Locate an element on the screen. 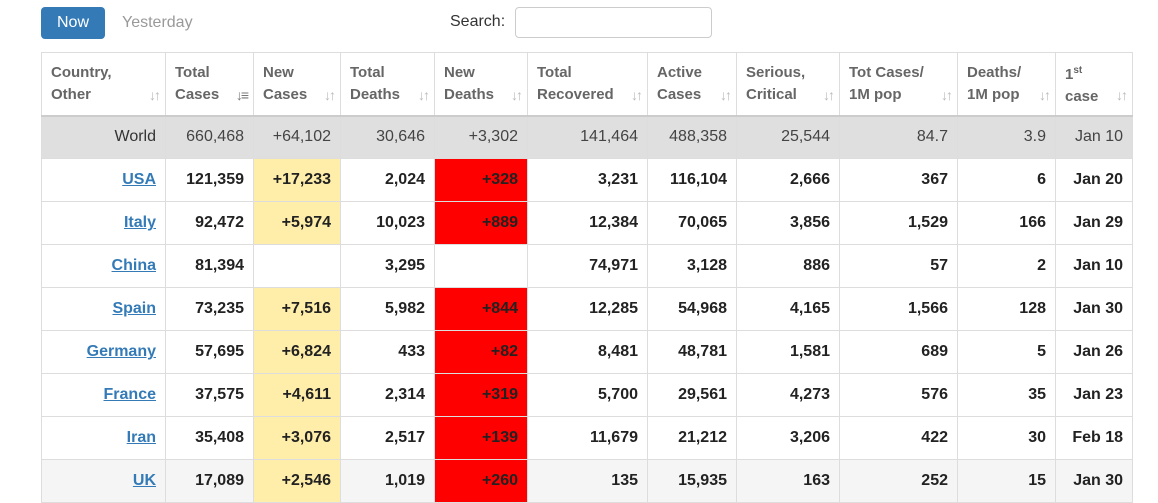 Image resolution: width=1158 pixels, height=503 pixels. search-label: Search: is located at coordinates (478, 21).